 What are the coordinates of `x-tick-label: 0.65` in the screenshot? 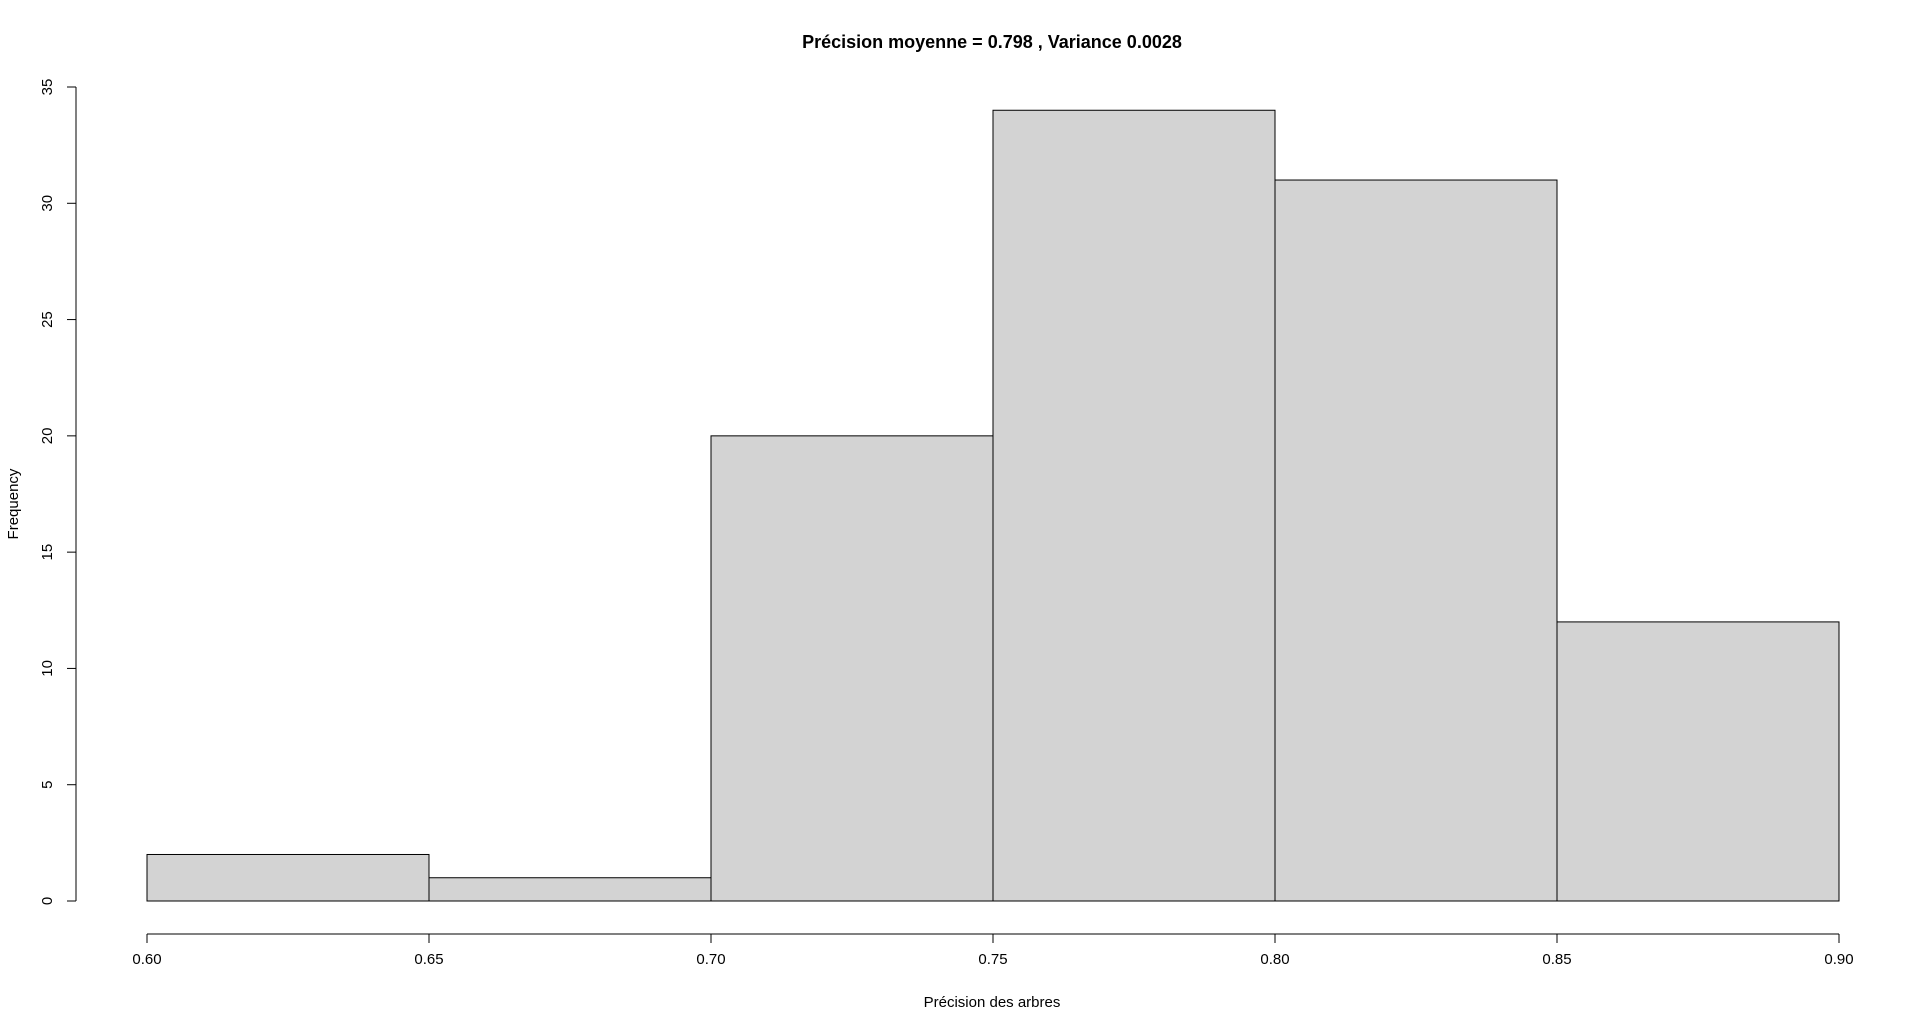 It's located at (428, 959).